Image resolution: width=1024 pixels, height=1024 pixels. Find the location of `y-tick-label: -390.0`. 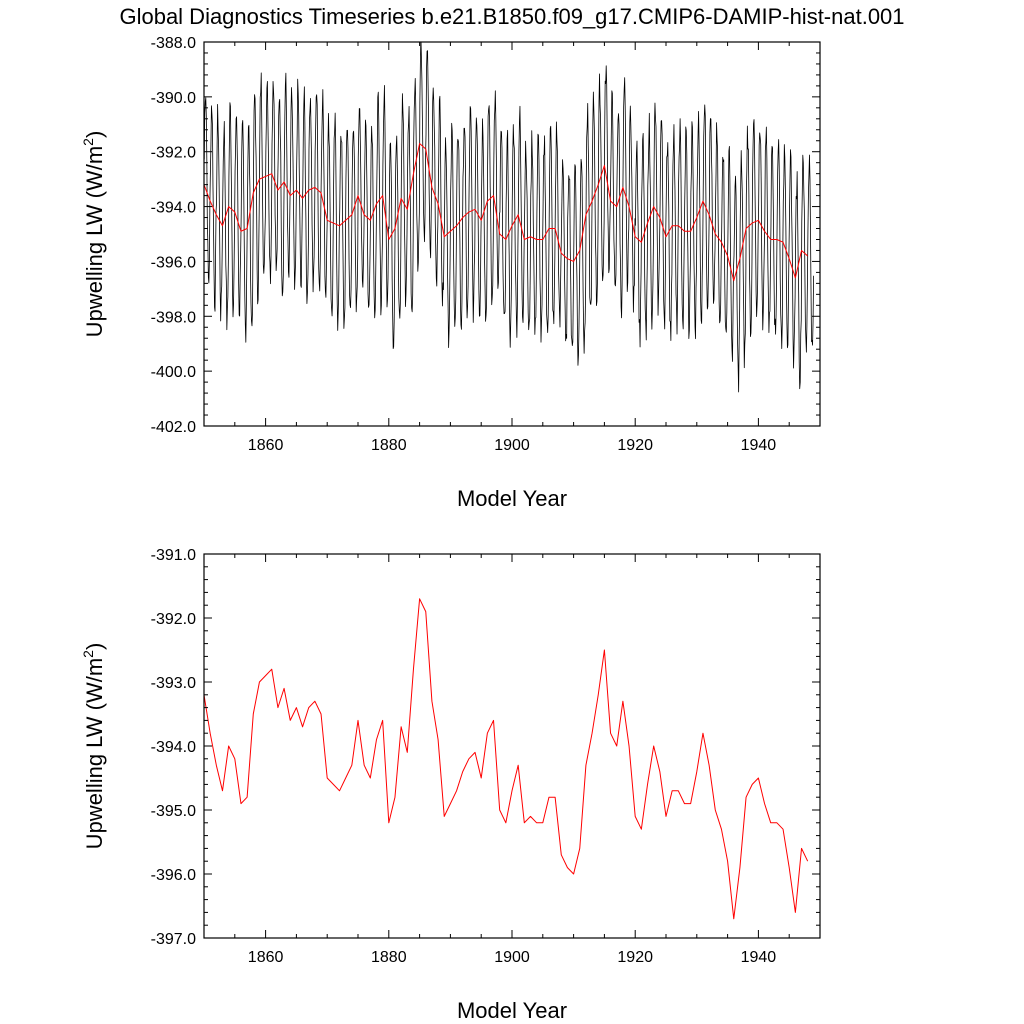

y-tick-label: -390.0 is located at coordinates (173, 98).